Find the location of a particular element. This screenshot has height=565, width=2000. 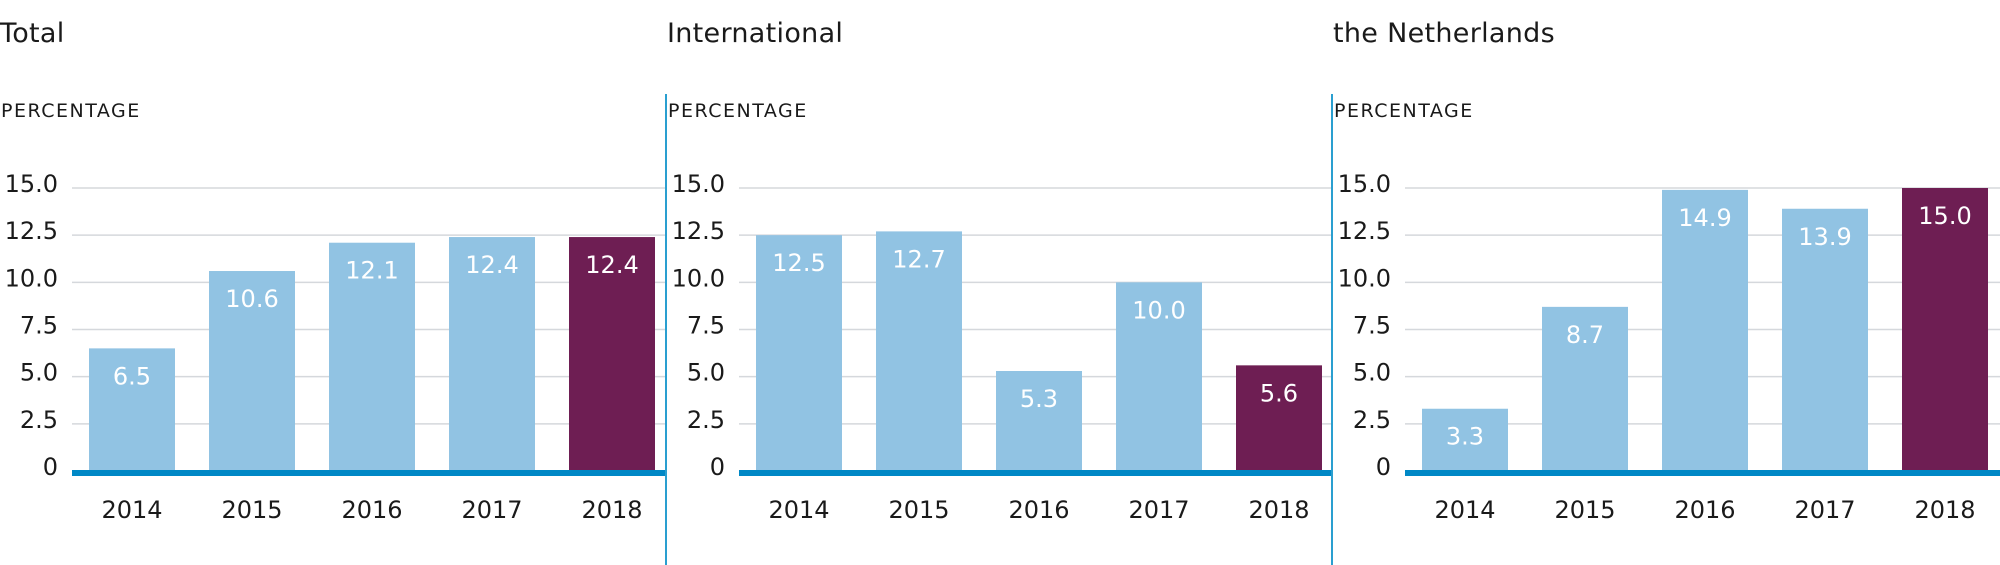

bar-value-label: 12.5 is located at coordinates (798, 263).